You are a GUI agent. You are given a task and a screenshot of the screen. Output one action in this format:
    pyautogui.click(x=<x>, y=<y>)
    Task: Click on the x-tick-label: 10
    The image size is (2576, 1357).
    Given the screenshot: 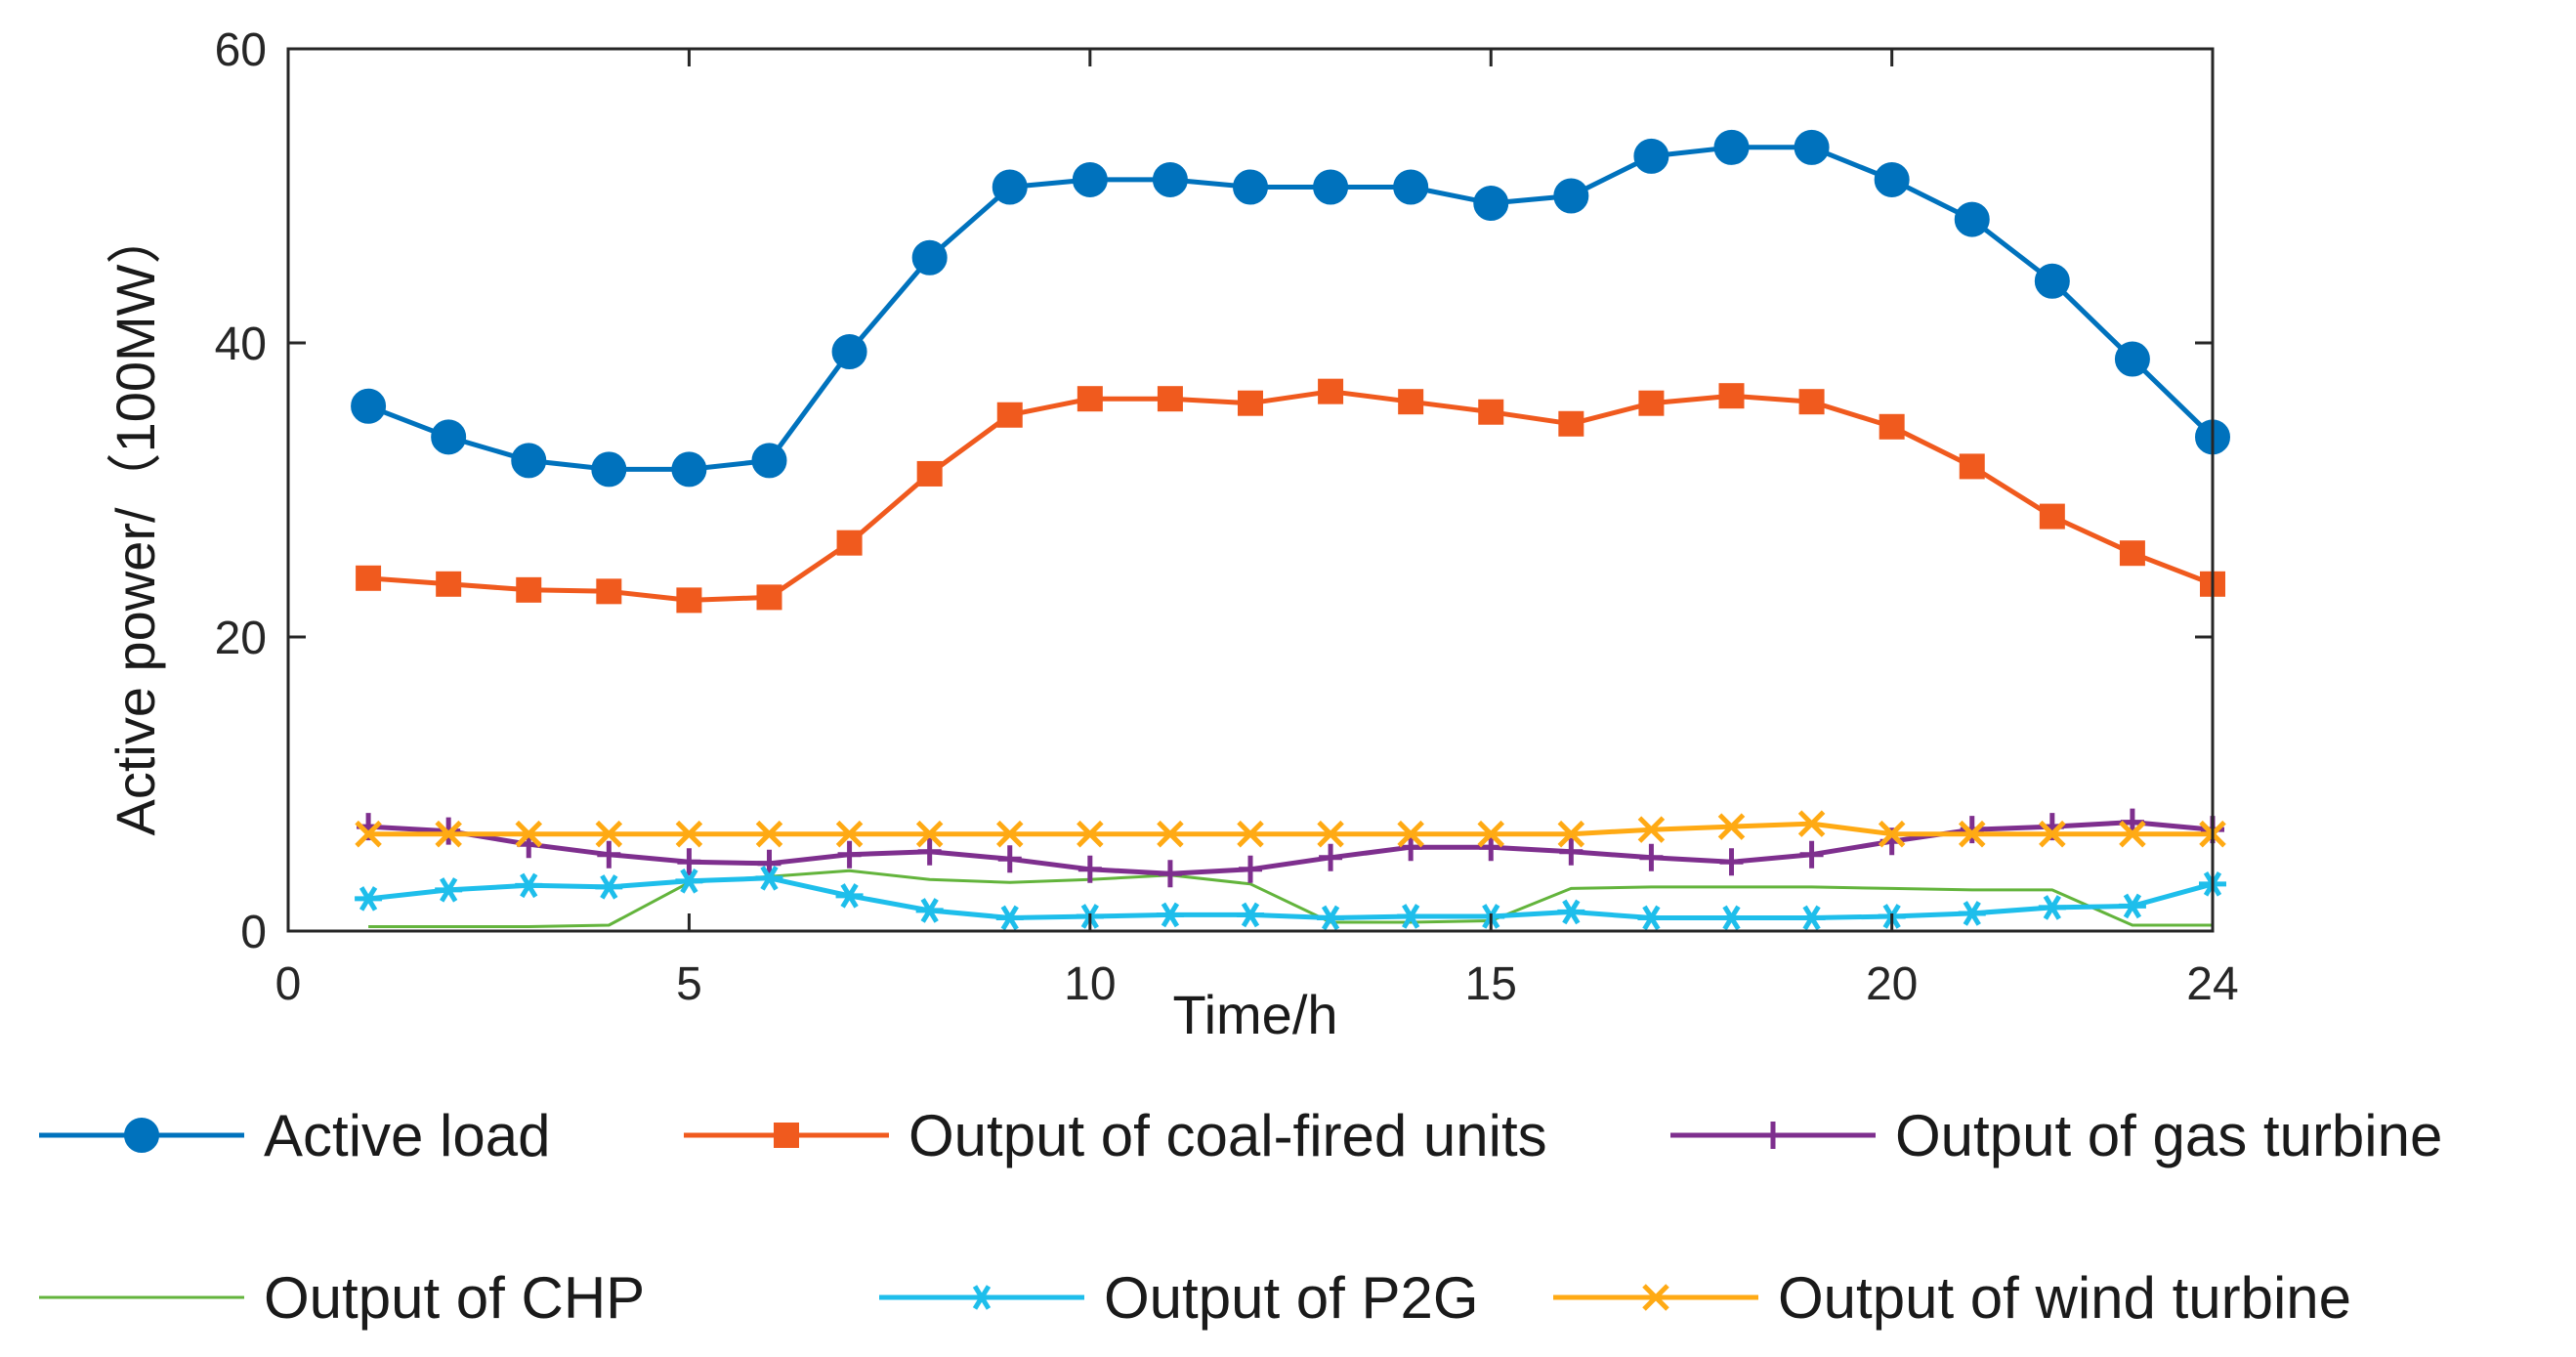 What is the action you would take?
    pyautogui.click(x=1090, y=984)
    